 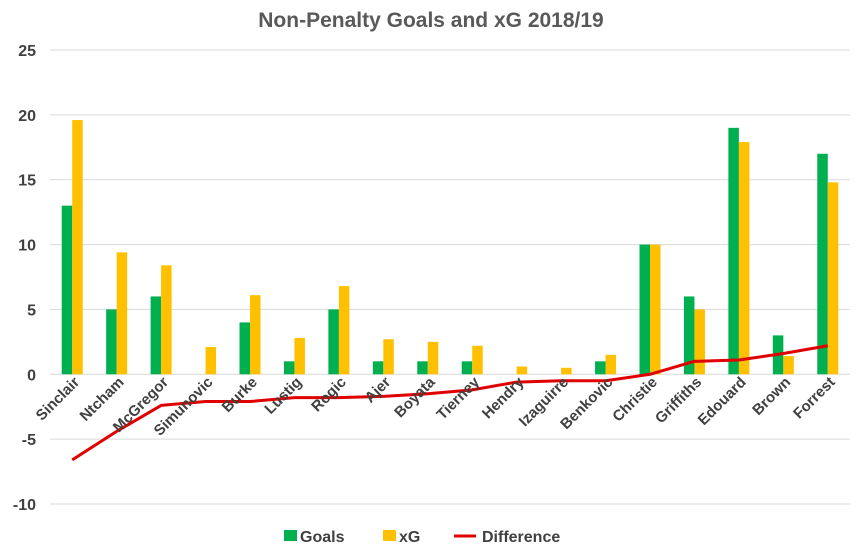 I want to click on legend-swatch-xg, so click(x=389, y=535).